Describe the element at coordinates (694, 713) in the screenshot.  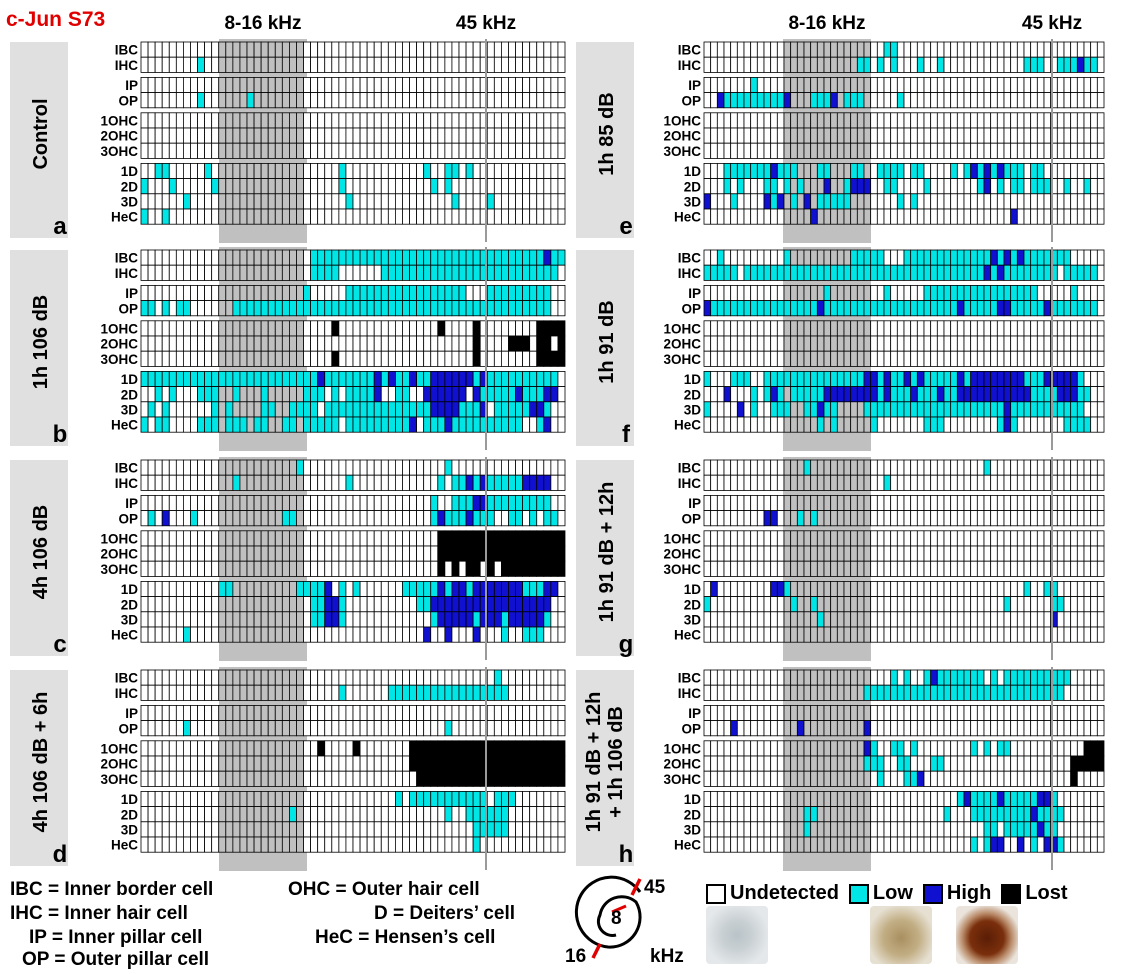
I see `row-label-ip: IP` at that location.